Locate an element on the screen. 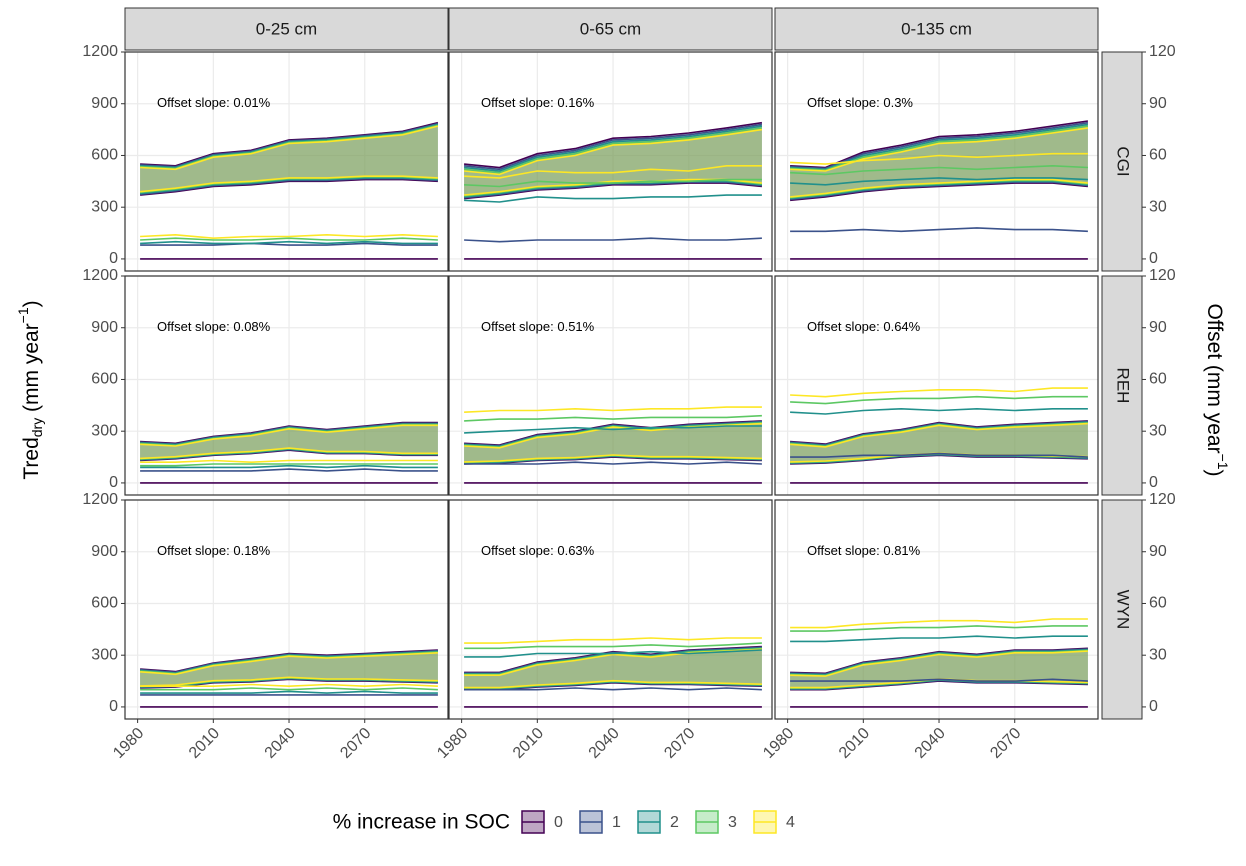 The width and height of the screenshot is (1246, 866). row-strip-label: WYN is located at coordinates (1123, 610).